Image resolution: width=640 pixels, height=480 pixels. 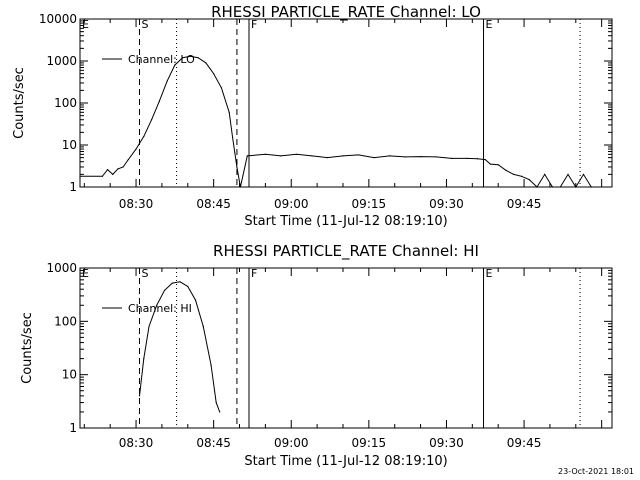 What do you see at coordinates (369, 443) in the screenshot?
I see `x-tick-label: 09:15` at bounding box center [369, 443].